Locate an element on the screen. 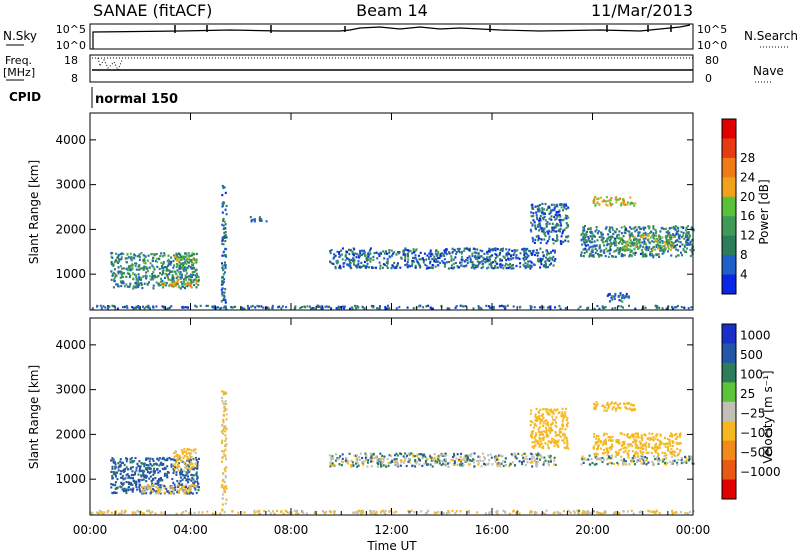 Image resolution: width=800 pixels, height=554 pixels. colorbar-tick-label: 100 is located at coordinates (751, 375).